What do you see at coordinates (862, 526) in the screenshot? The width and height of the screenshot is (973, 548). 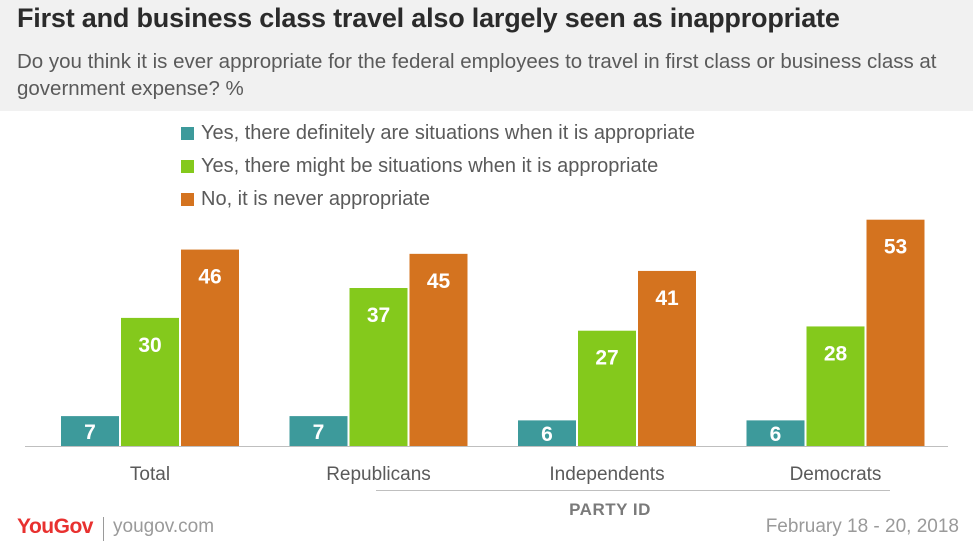 I see `footer-date: February 18 - 20, 2018` at bounding box center [862, 526].